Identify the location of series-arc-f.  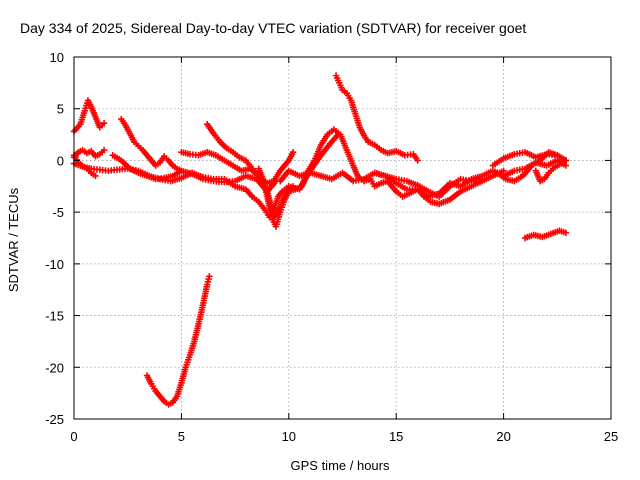
(151, 144).